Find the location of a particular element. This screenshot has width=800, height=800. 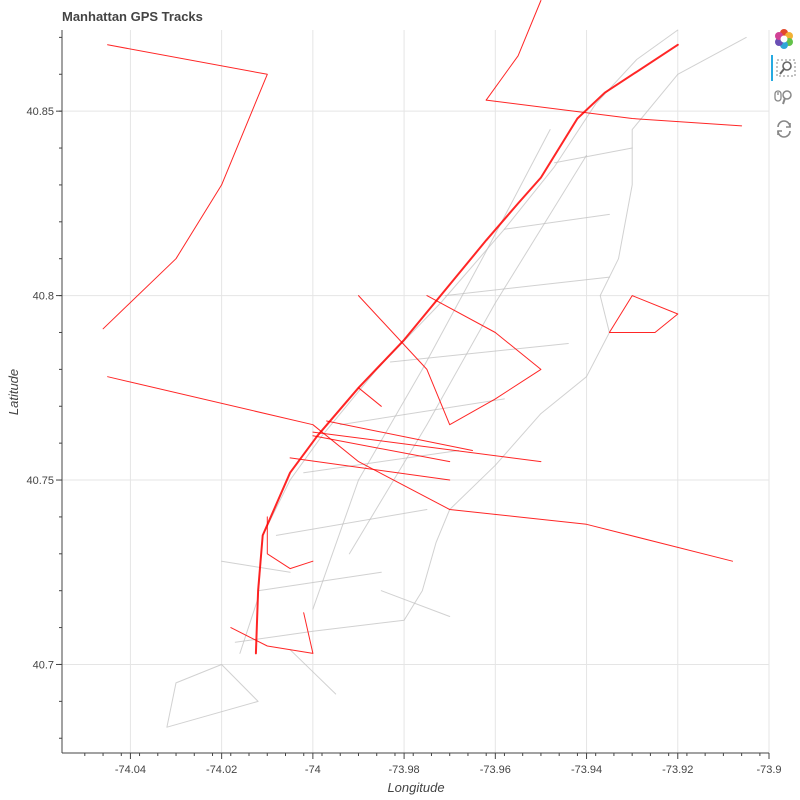

x-tick-label: -73.9 is located at coordinates (768, 770).